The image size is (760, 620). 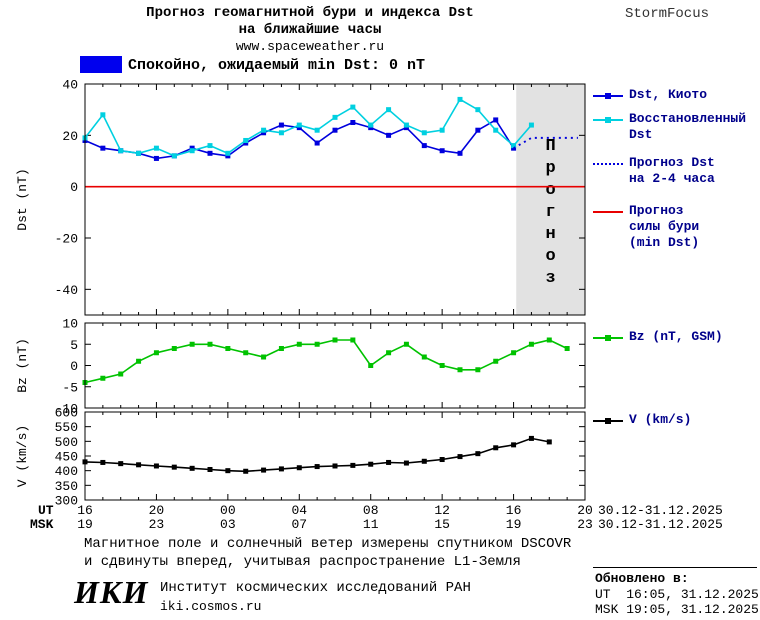 I want to click on legend-swatch-bz, so click(x=608, y=338).